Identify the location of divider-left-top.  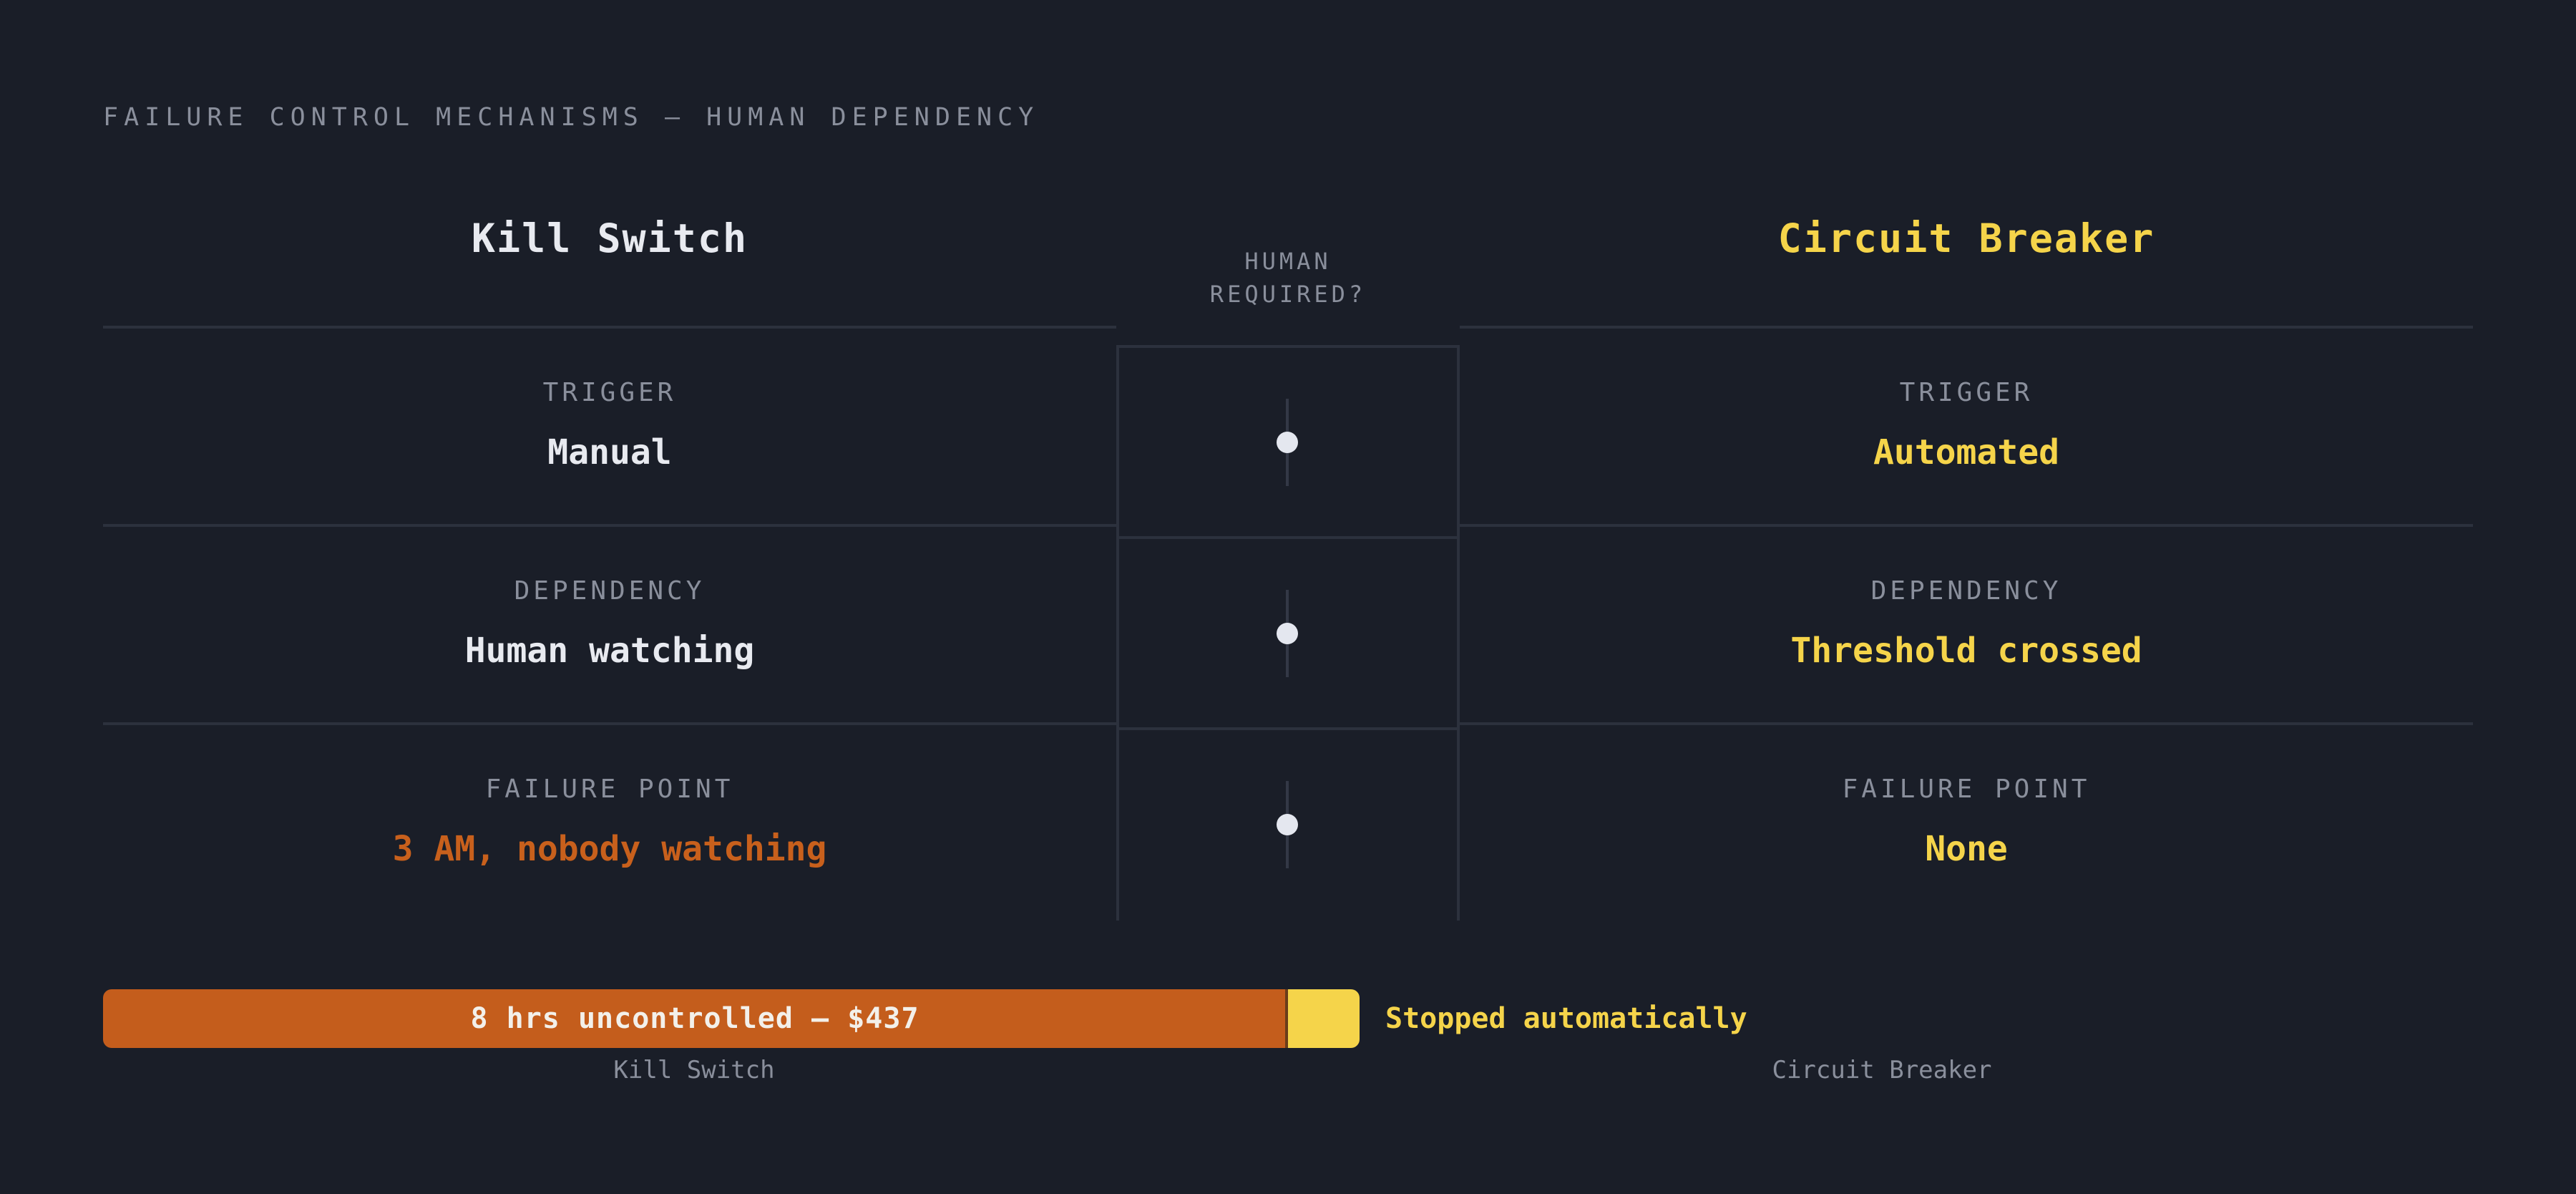
(609, 327).